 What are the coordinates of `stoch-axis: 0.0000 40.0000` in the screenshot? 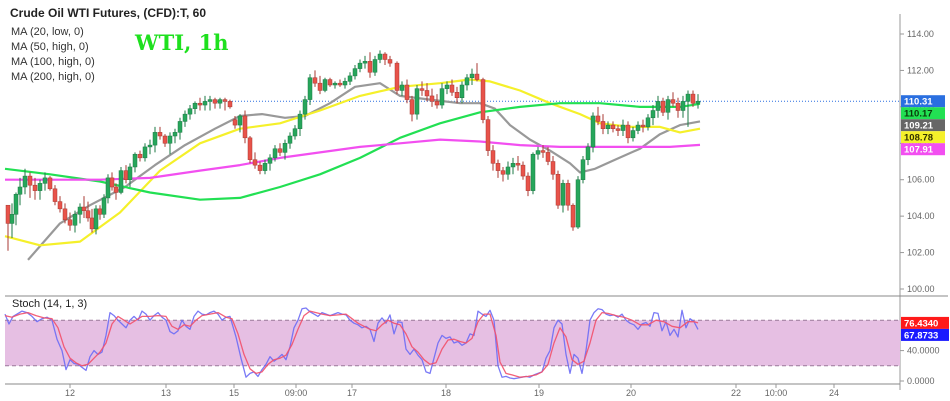 It's located at (920, 366).